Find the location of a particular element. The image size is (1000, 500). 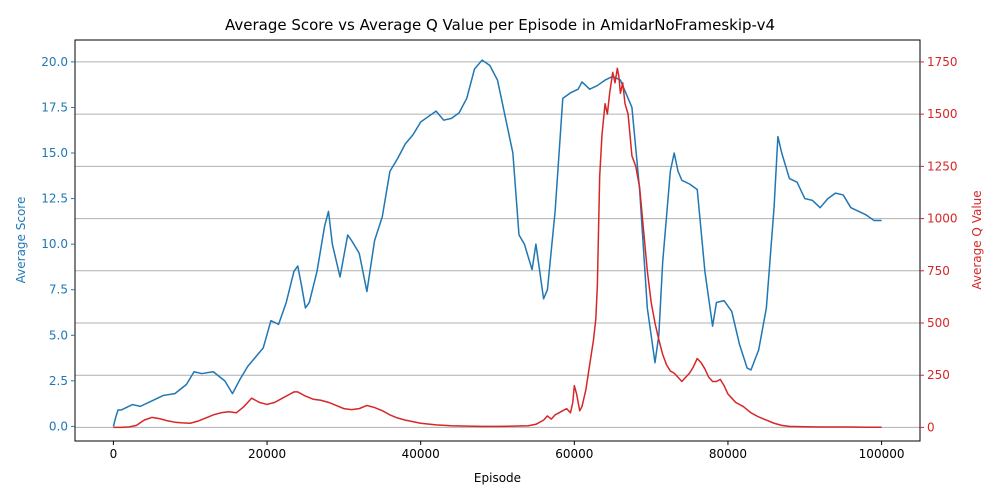

right-y-tick-label: 0 is located at coordinates (931, 427).